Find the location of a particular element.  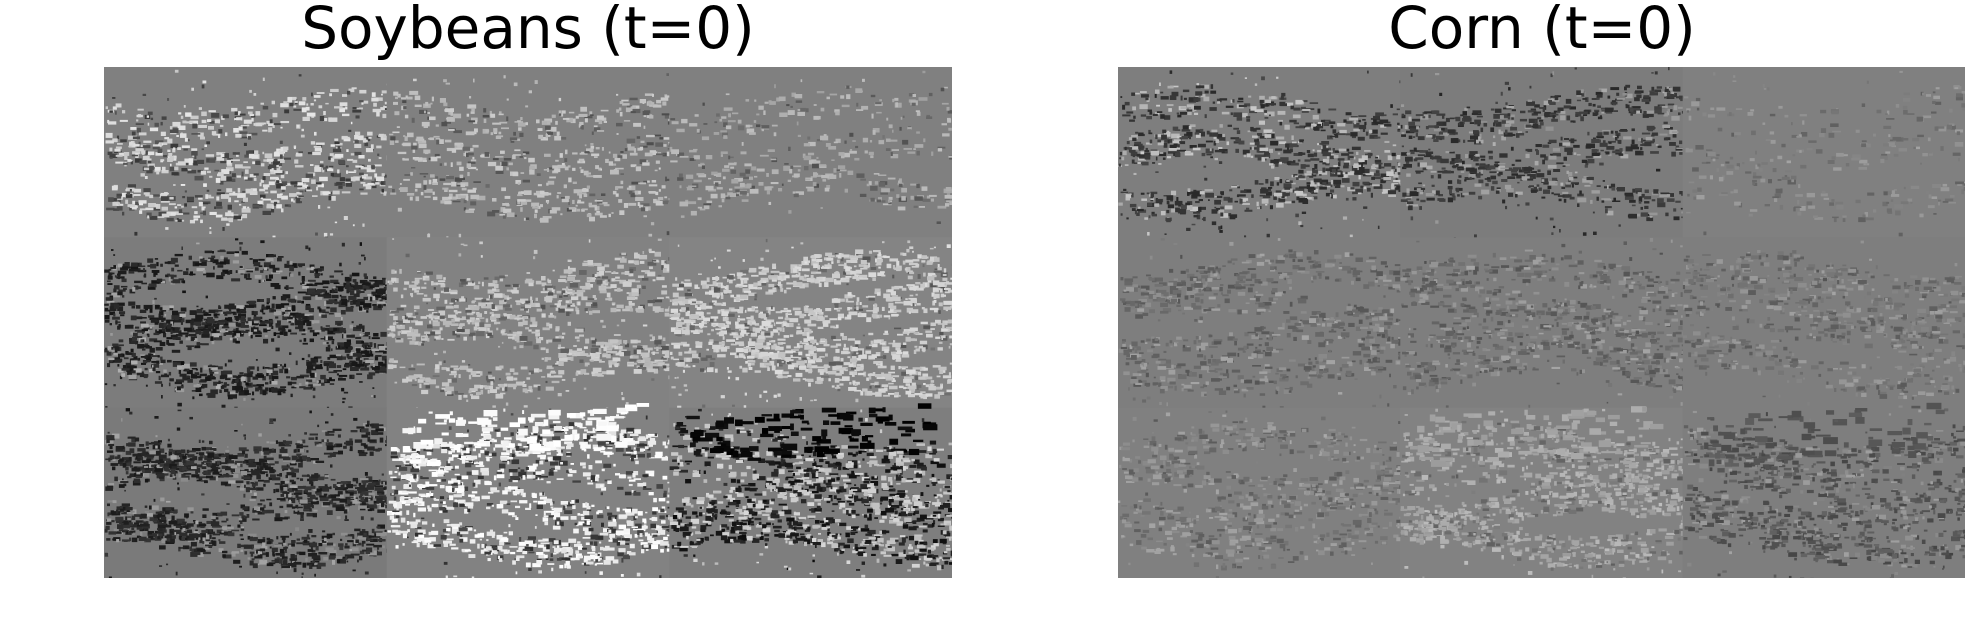

soybeans-panel-title: Soybeans (t=0) is located at coordinates (528, 31).